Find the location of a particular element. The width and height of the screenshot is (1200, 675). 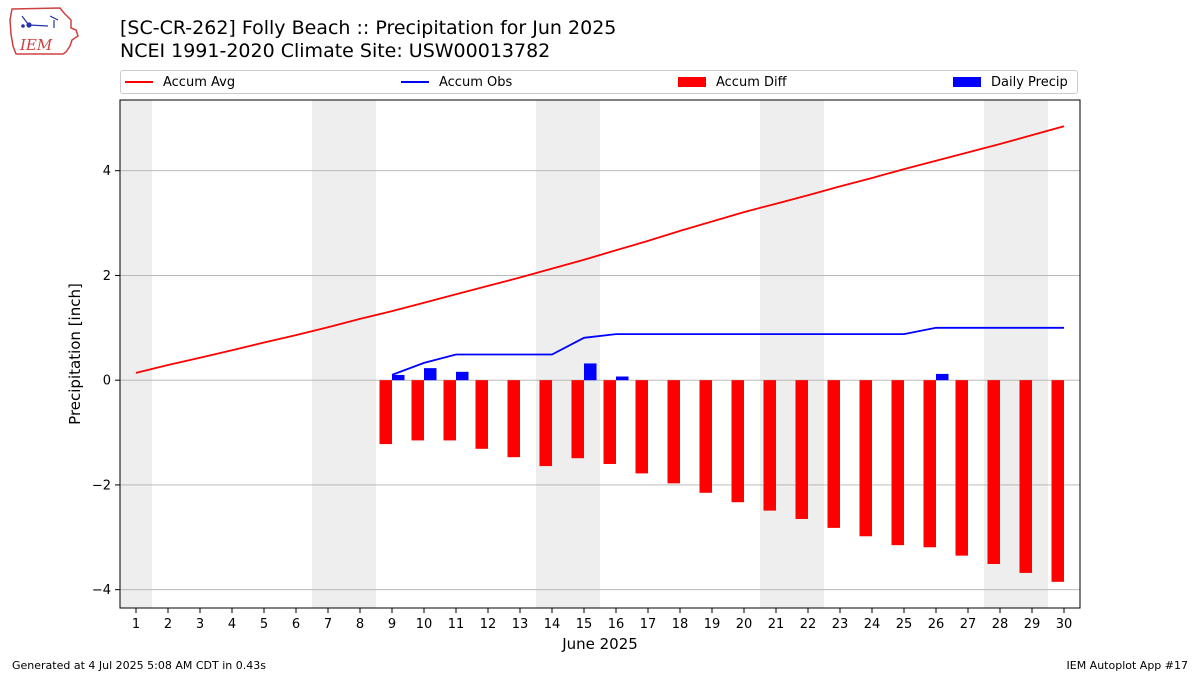

x-tick-label: 1 is located at coordinates (136, 624).